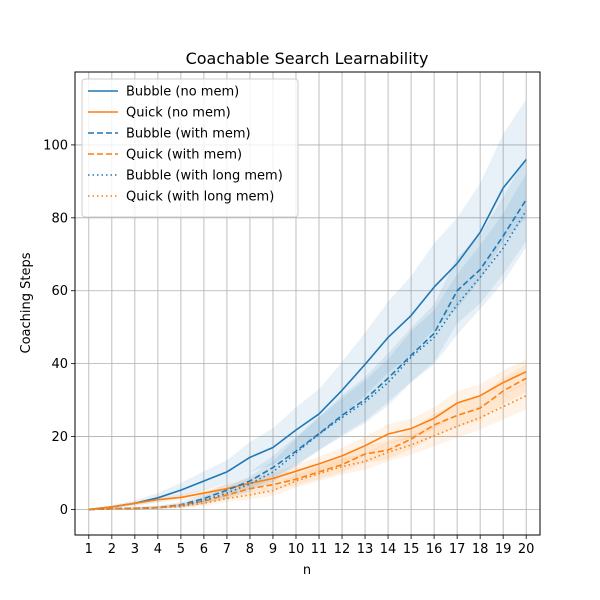 Image resolution: width=600 pixels, height=600 pixels. What do you see at coordinates (307, 58) in the screenshot?
I see `chart-title: Coachable Search Learnability` at bounding box center [307, 58].